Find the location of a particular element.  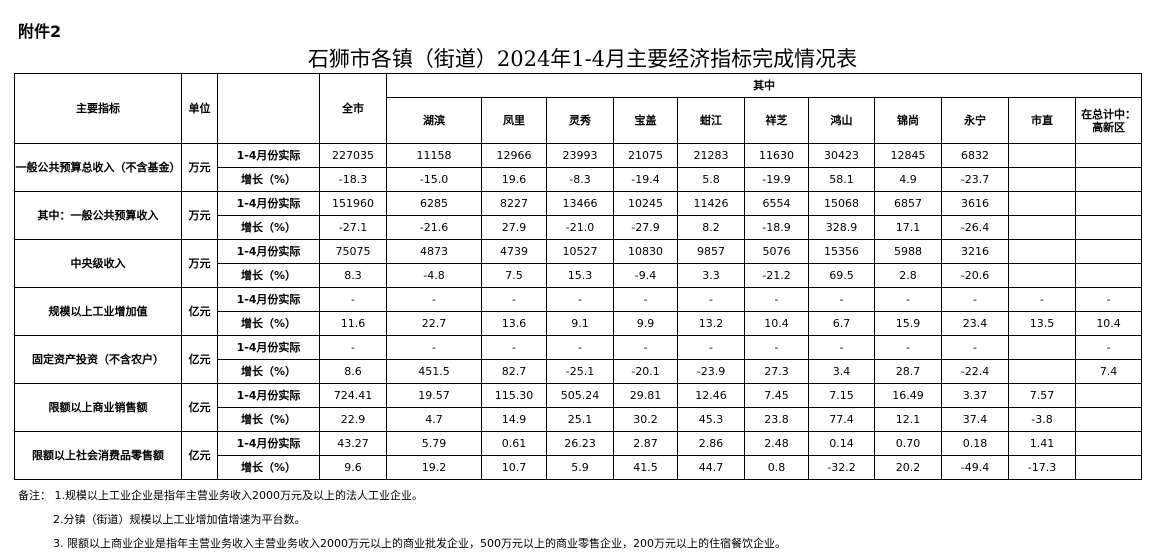

value-cell: 0.70 is located at coordinates (908, 443).